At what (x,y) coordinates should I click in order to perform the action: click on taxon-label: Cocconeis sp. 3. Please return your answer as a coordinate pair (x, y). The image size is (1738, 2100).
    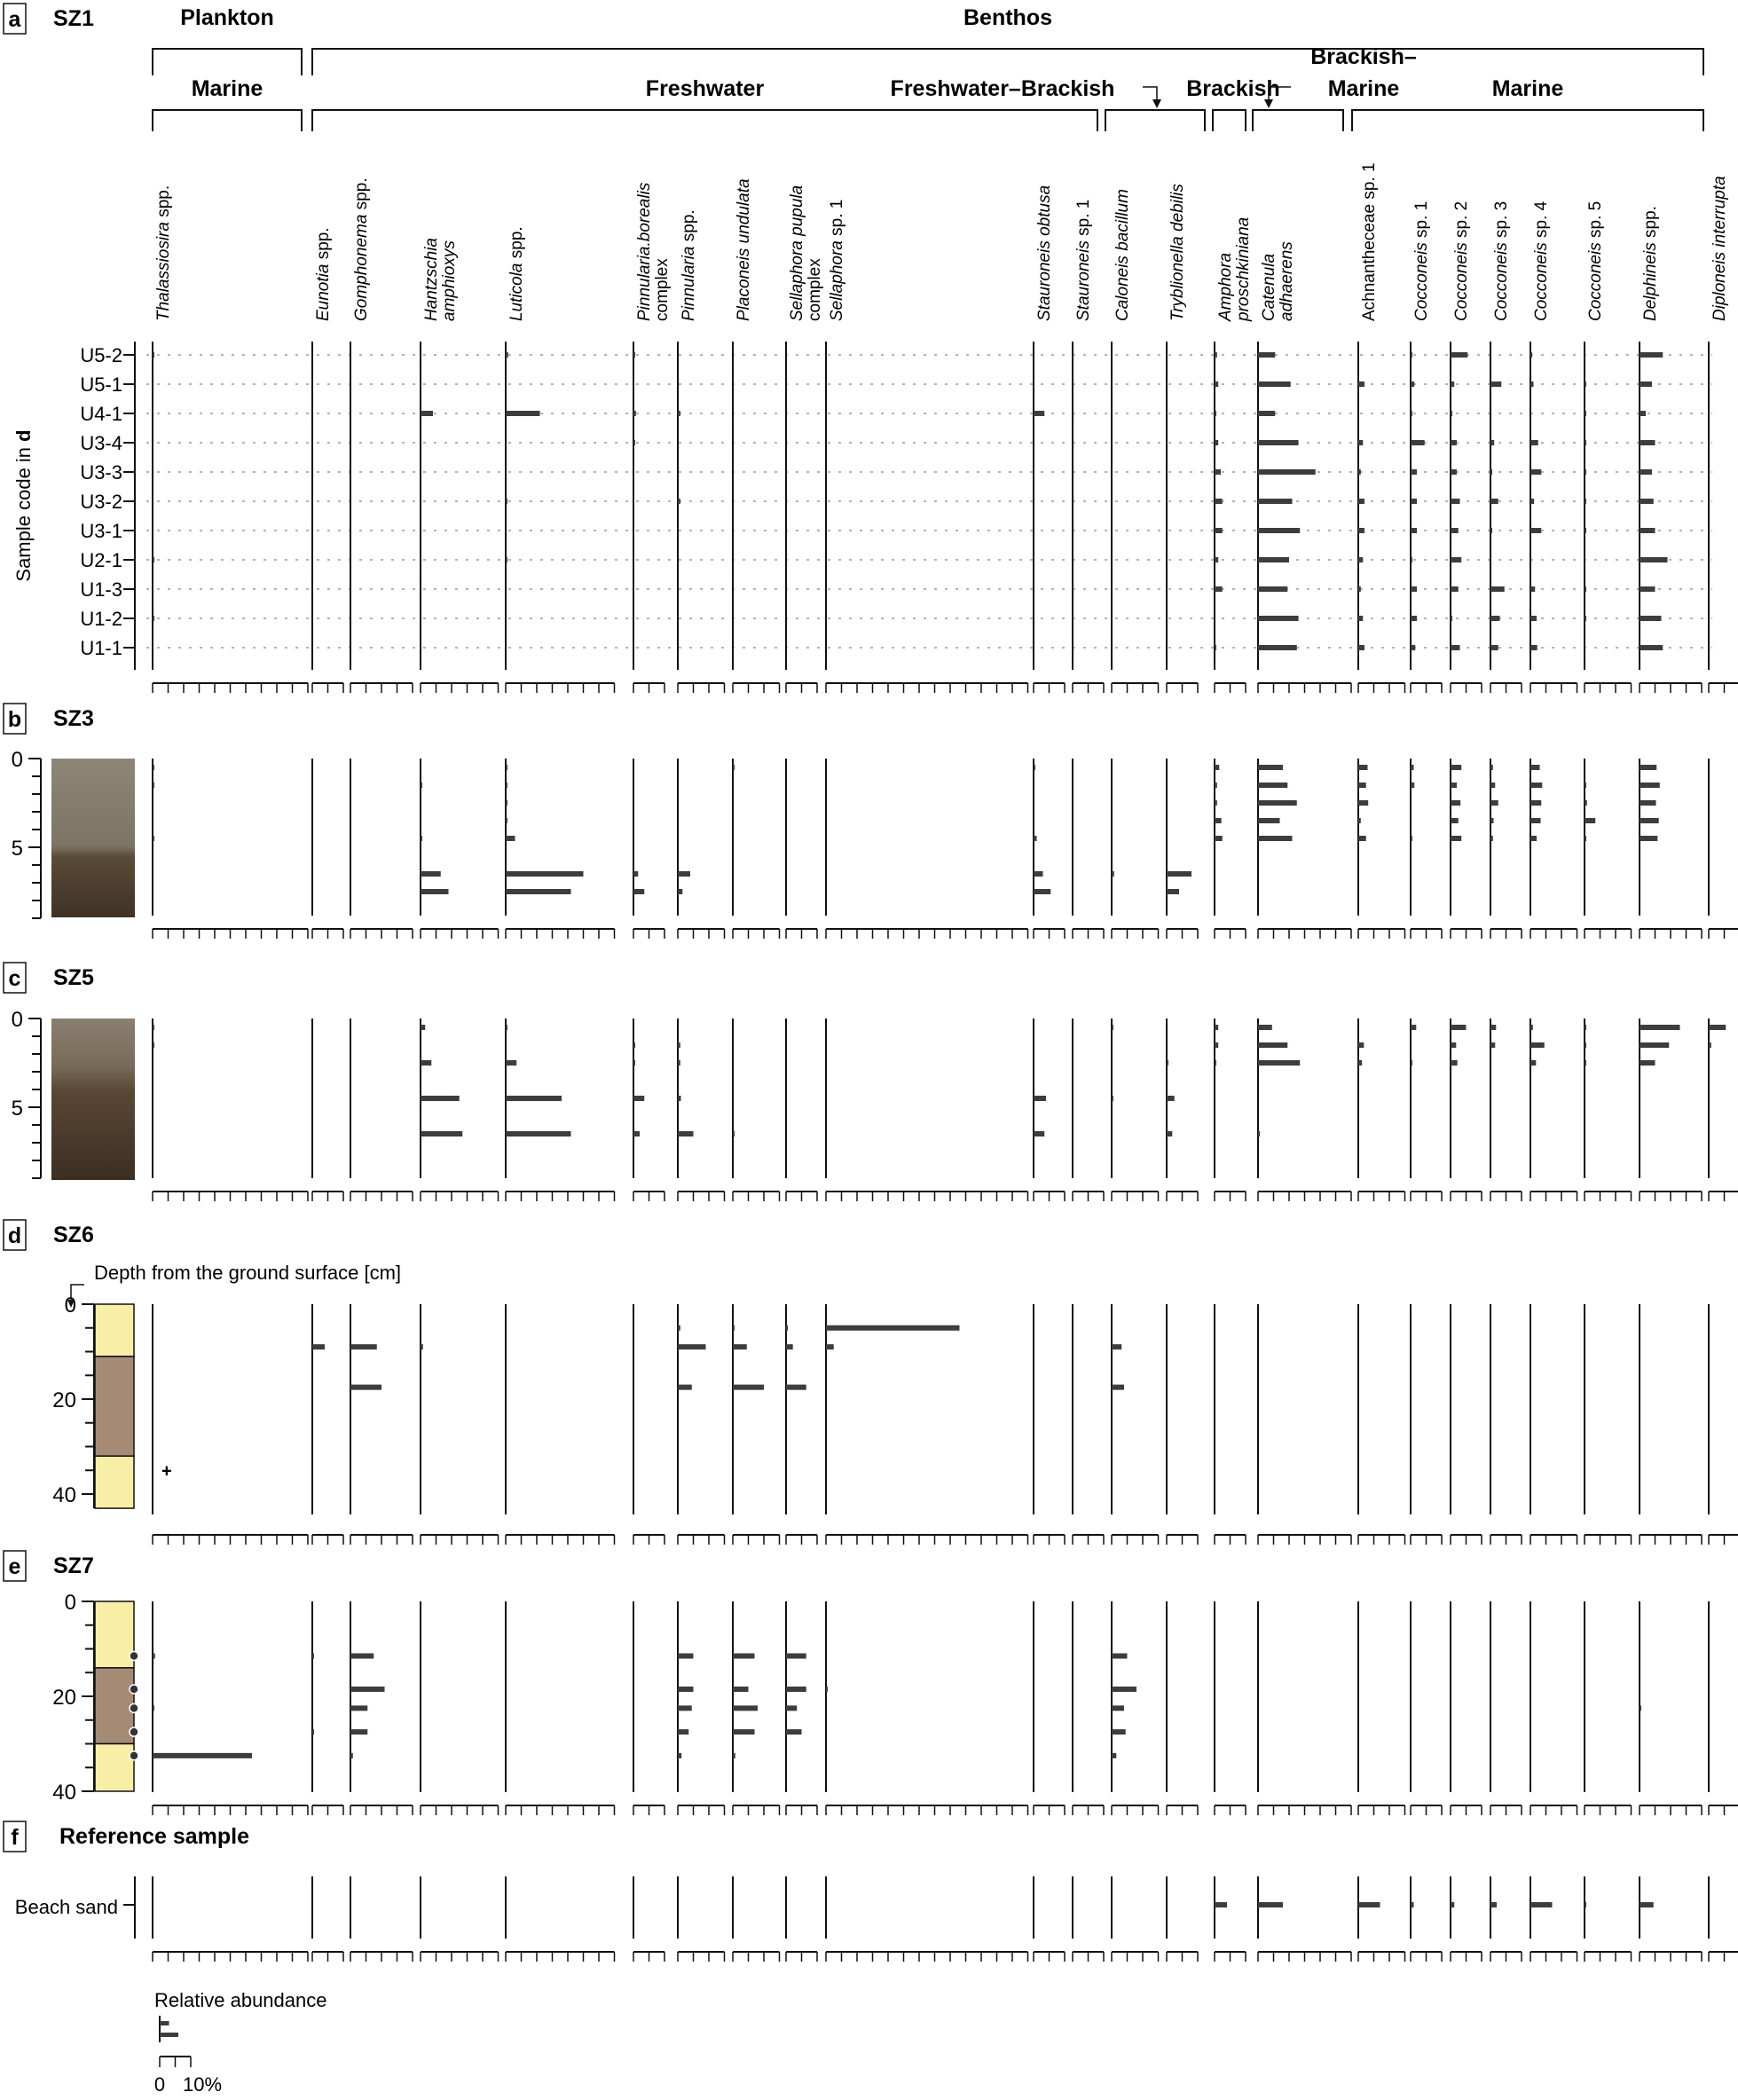
    Looking at the image, I should click on (1501, 261).